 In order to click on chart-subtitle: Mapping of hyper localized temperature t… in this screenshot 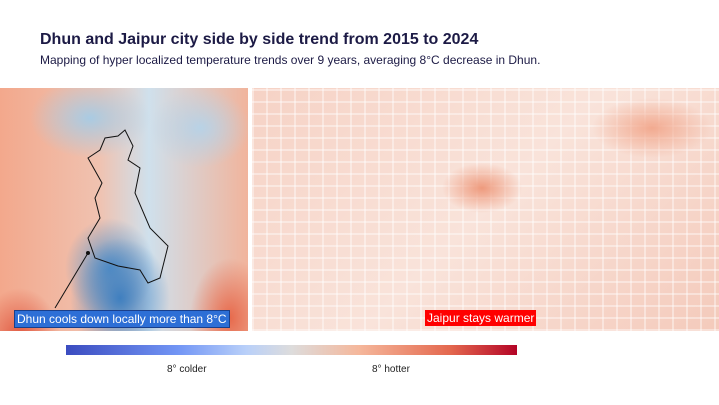, I will do `click(290, 60)`.